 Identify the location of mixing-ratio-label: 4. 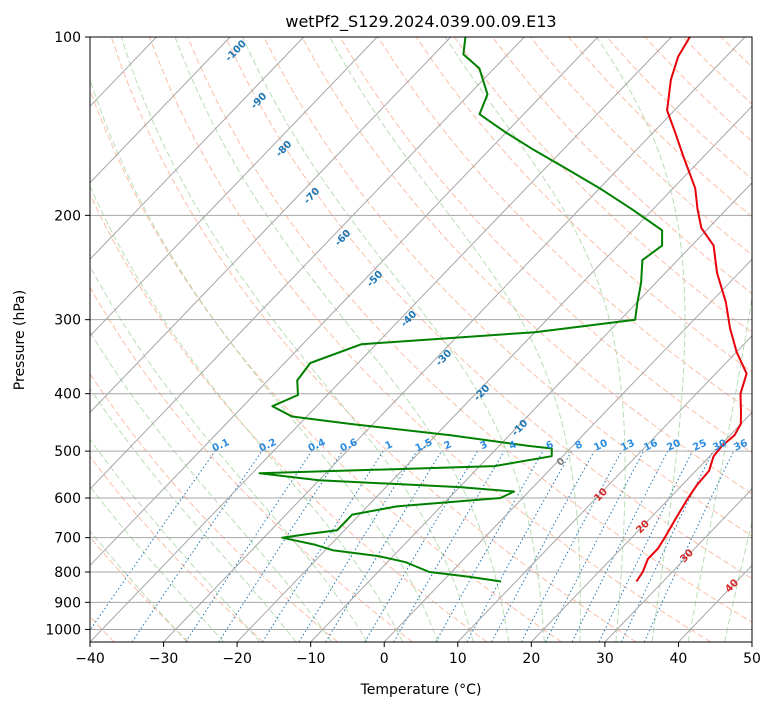
(512, 445).